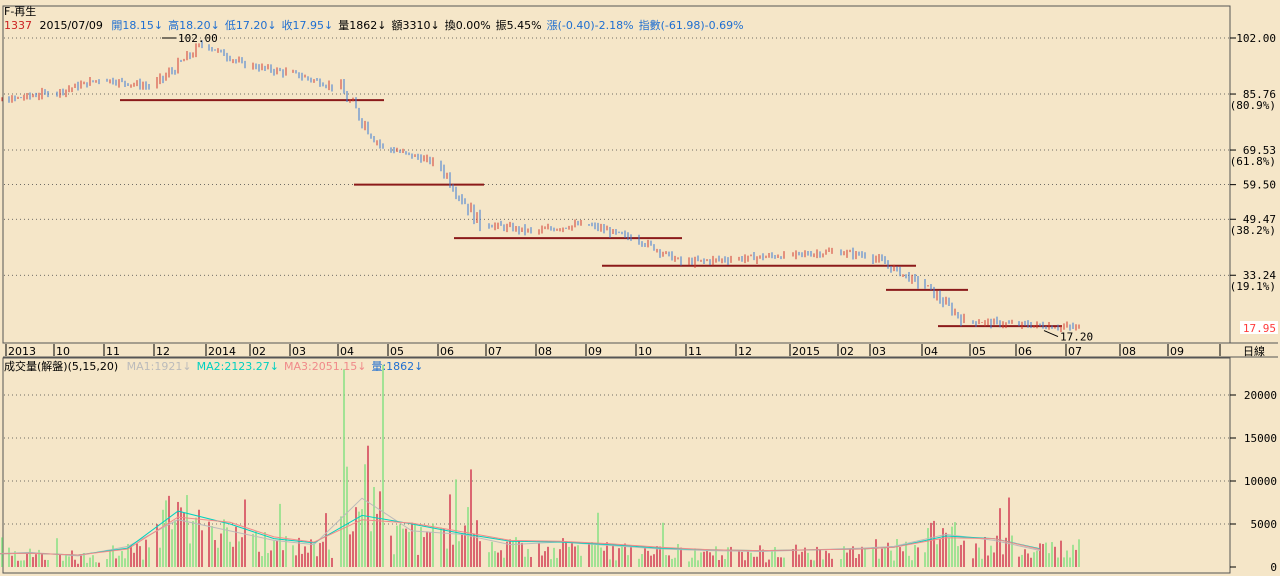  What do you see at coordinates (251, 25) in the screenshot?
I see `quote-stat: 低17.20↓` at bounding box center [251, 25].